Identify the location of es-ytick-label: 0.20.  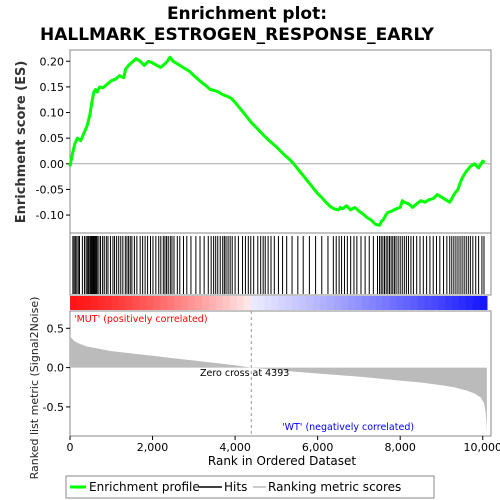
(52, 61).